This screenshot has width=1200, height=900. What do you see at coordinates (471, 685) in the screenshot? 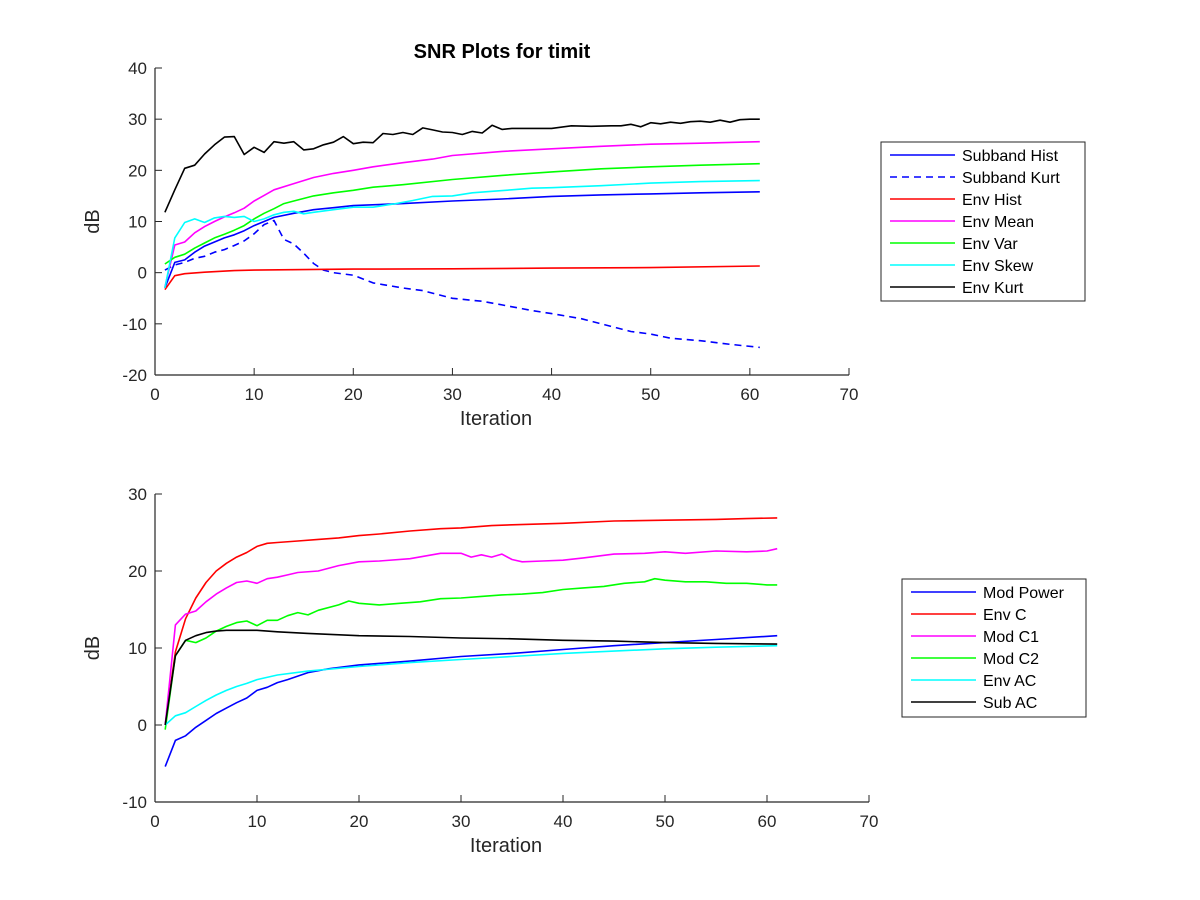
I see `series-line-env-ac` at bounding box center [471, 685].